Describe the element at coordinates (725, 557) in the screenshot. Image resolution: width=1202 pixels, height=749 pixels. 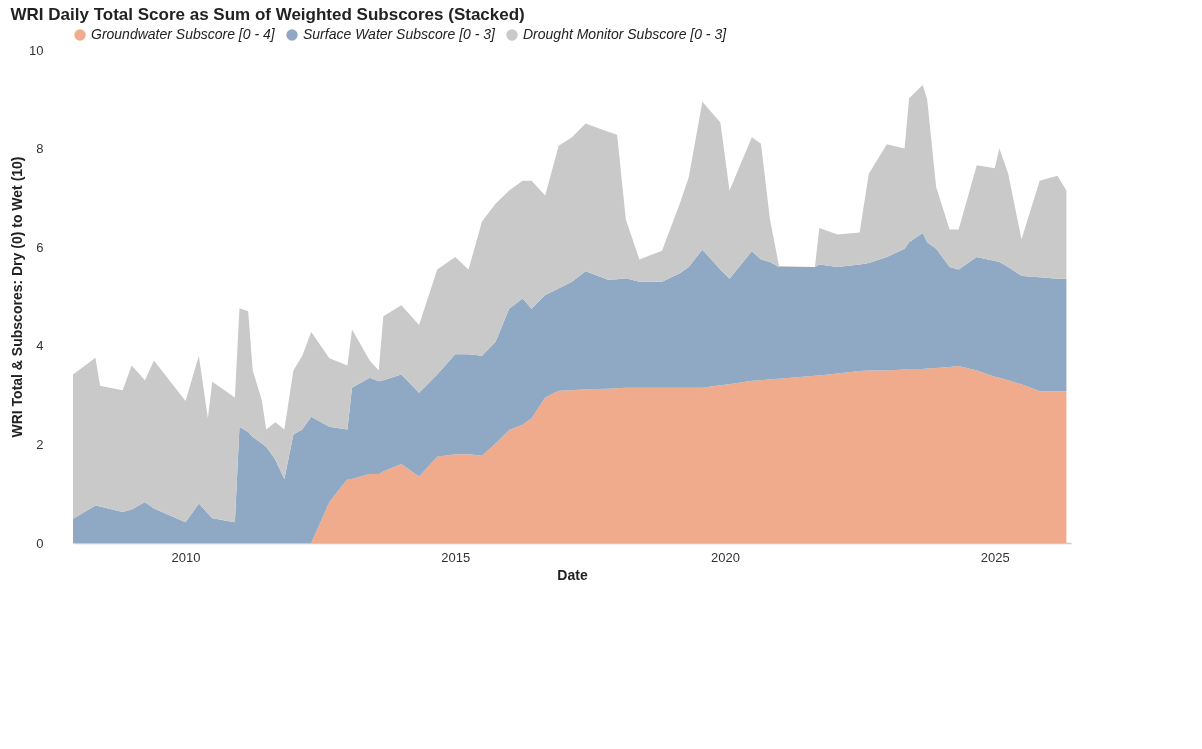
I see `x-tick-label: 2020` at that location.